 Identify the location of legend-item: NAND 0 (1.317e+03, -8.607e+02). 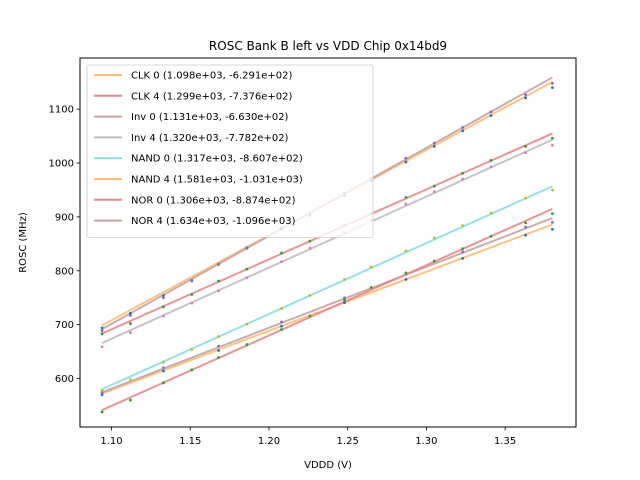
(198, 159).